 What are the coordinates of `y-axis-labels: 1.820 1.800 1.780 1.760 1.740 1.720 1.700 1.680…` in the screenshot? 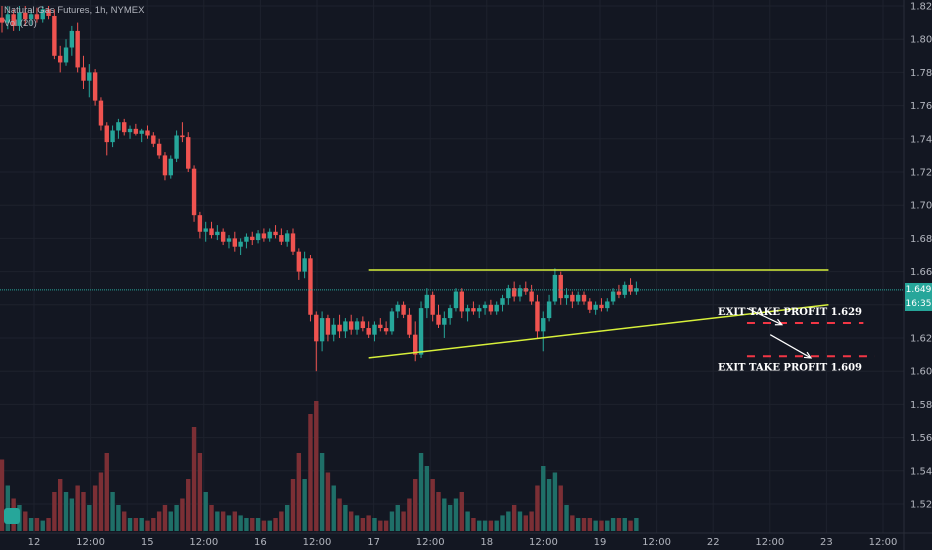 It's located at (921, 256).